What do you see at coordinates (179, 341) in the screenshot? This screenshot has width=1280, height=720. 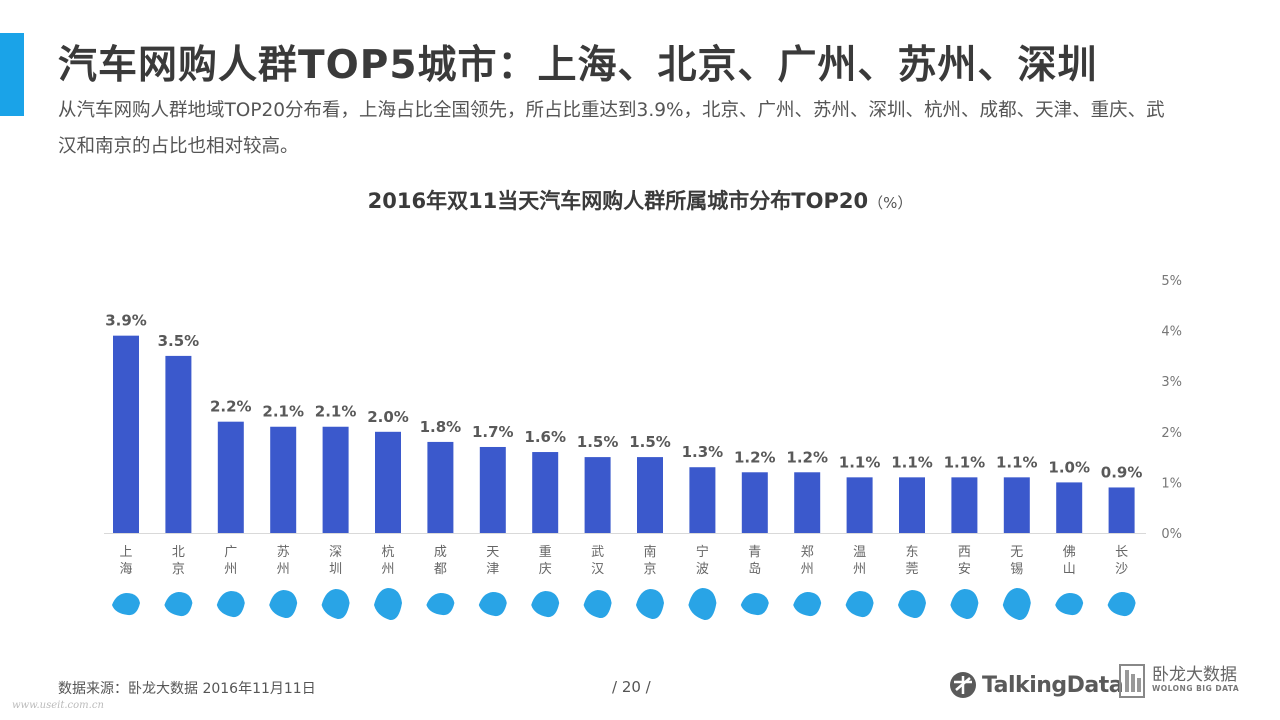 I see `data-label: 3.5%` at bounding box center [179, 341].